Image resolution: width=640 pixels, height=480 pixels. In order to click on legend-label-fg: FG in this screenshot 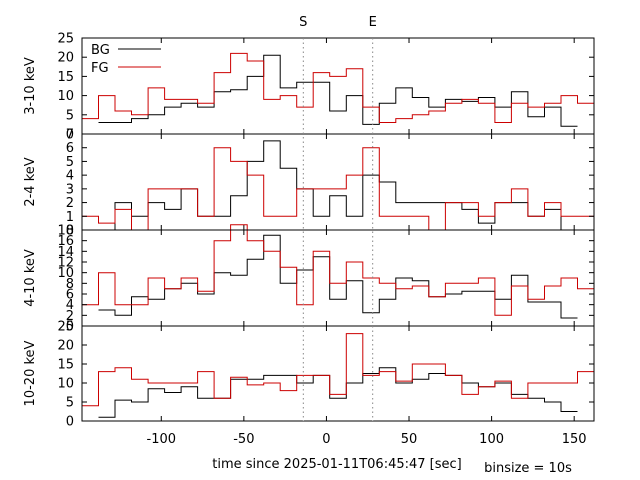, I will do `click(100, 68)`.